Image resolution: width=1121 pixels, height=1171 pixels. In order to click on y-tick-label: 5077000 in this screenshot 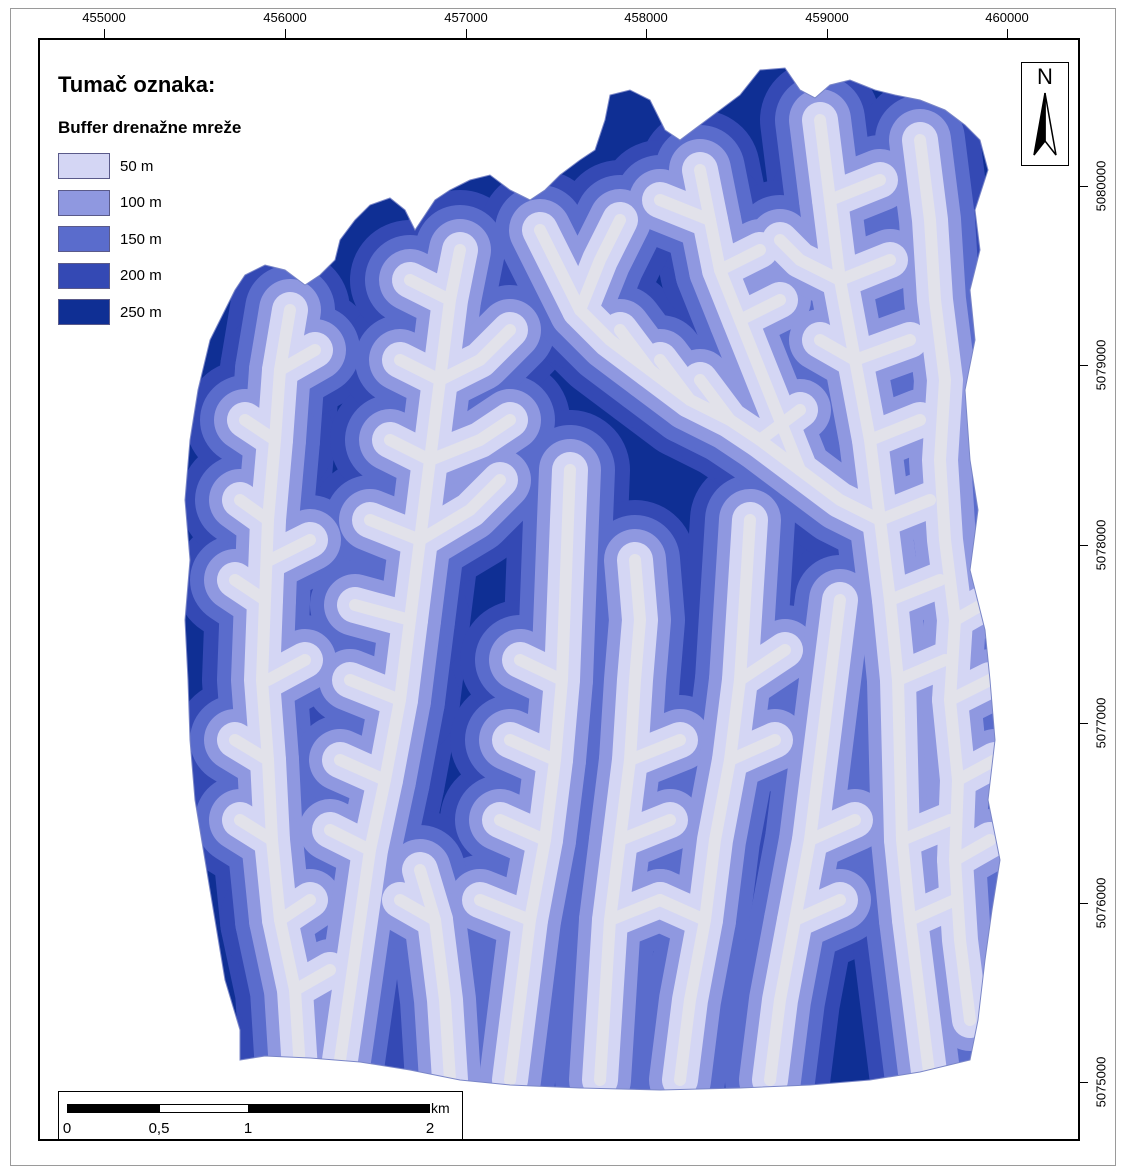, I will do `click(1101, 723)`.